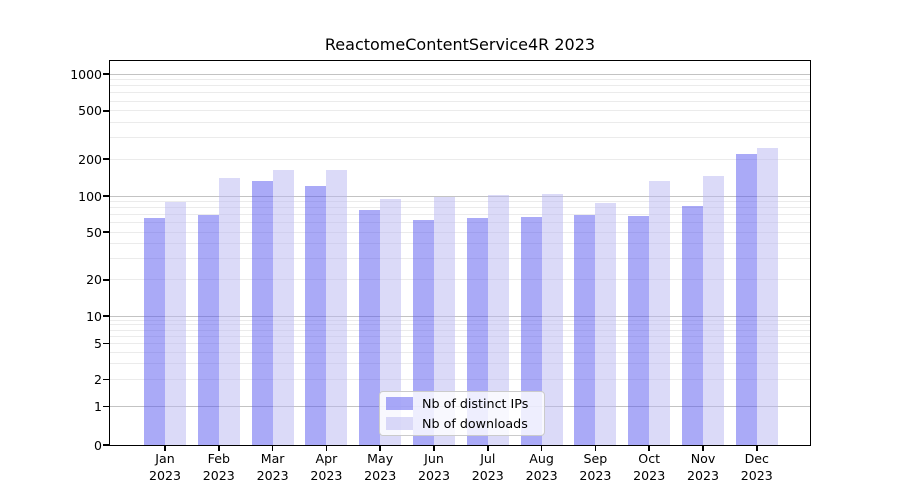 This screenshot has width=900, height=500. I want to click on bar-nb-of-distinct-ips-jan, so click(154, 331).